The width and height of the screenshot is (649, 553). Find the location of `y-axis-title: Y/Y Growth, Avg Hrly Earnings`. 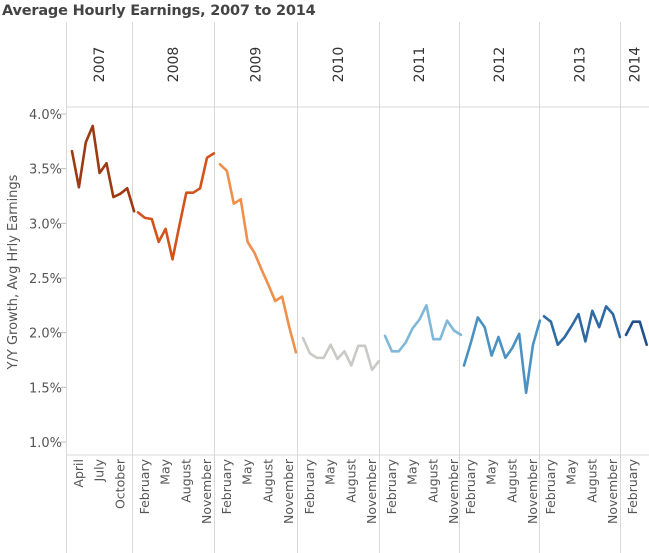

y-axis-title: Y/Y Growth, Avg Hrly Earnings is located at coordinates (13, 272).